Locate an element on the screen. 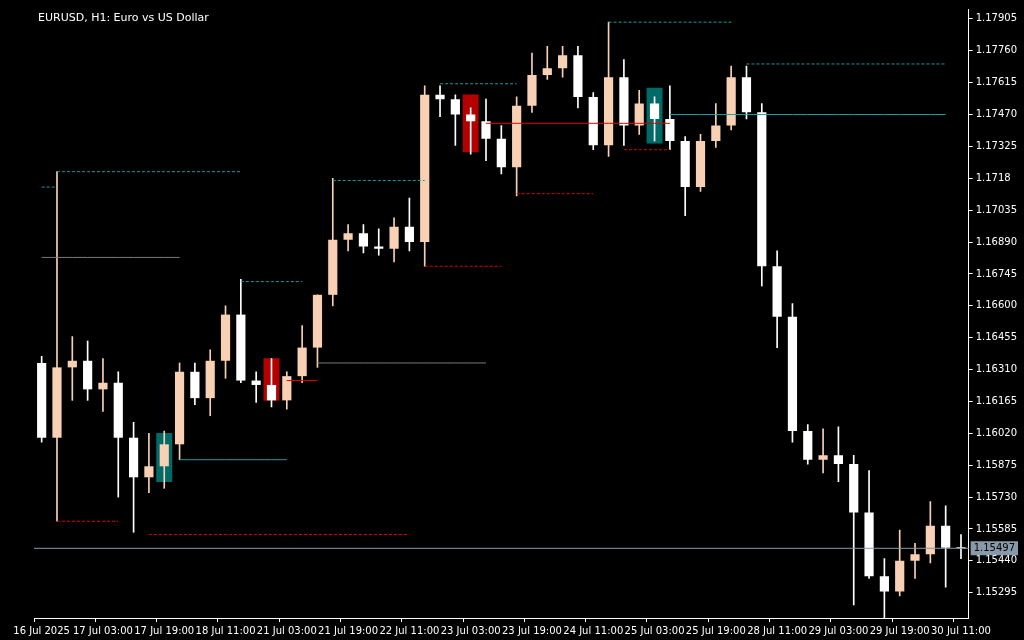 This screenshot has width=1024, height=640. x-tick-label: 21 Jul 19:00 is located at coordinates (348, 630).